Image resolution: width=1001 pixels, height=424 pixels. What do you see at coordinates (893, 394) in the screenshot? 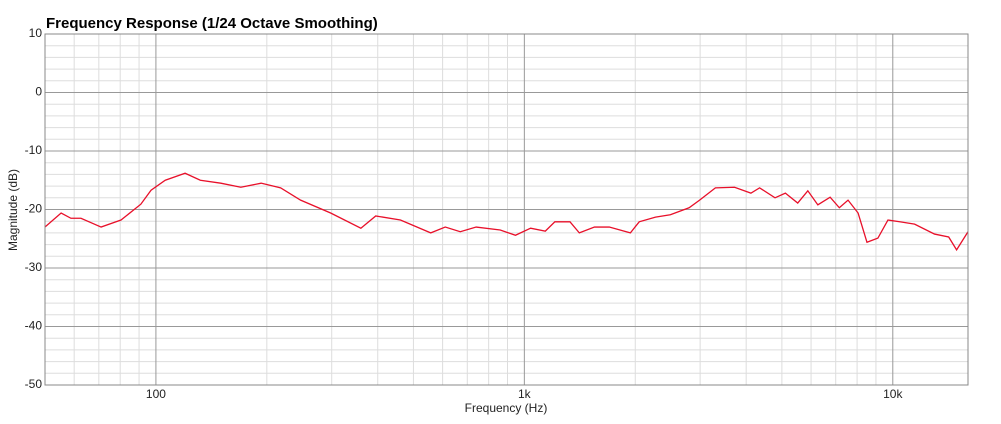
I see `x-tick-label: 10k` at bounding box center [893, 394].